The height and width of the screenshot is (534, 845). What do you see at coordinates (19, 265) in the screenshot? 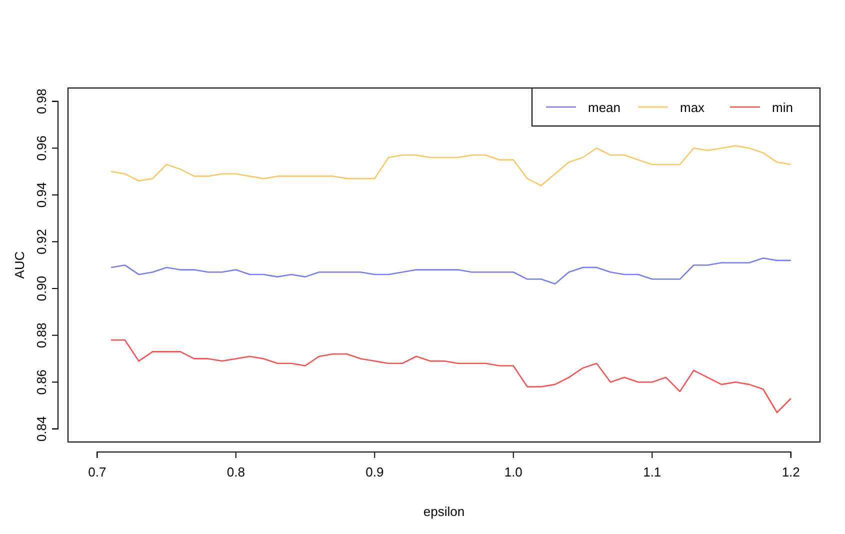
I see `y-axis-title: AUC` at bounding box center [19, 265].